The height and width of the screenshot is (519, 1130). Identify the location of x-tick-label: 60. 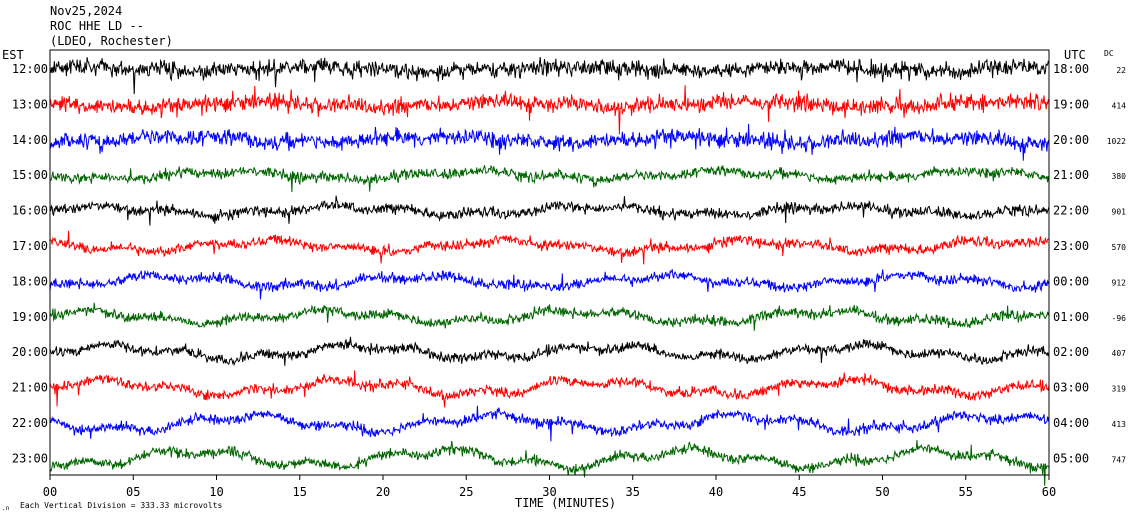
(1049, 492).